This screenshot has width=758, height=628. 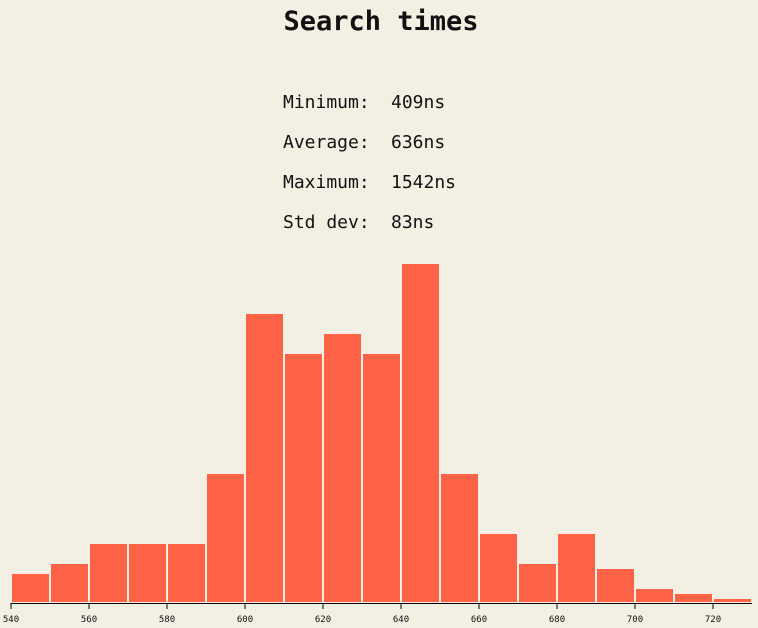 What do you see at coordinates (418, 102) in the screenshot?
I see `stat-minimum-value: 409ns` at bounding box center [418, 102].